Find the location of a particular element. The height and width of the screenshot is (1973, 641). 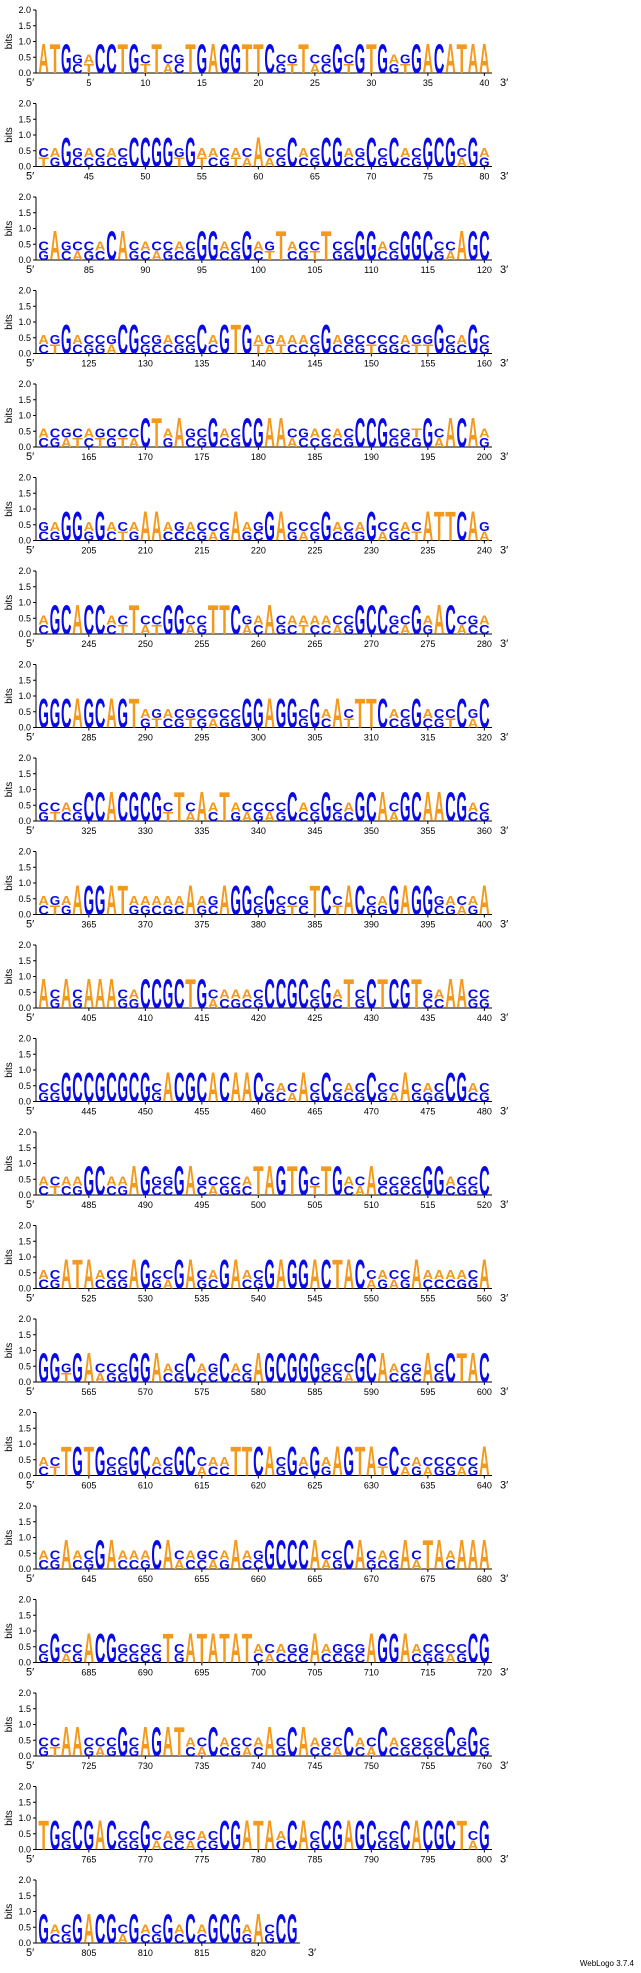

x-tick-label: 640 is located at coordinates (484, 1486).